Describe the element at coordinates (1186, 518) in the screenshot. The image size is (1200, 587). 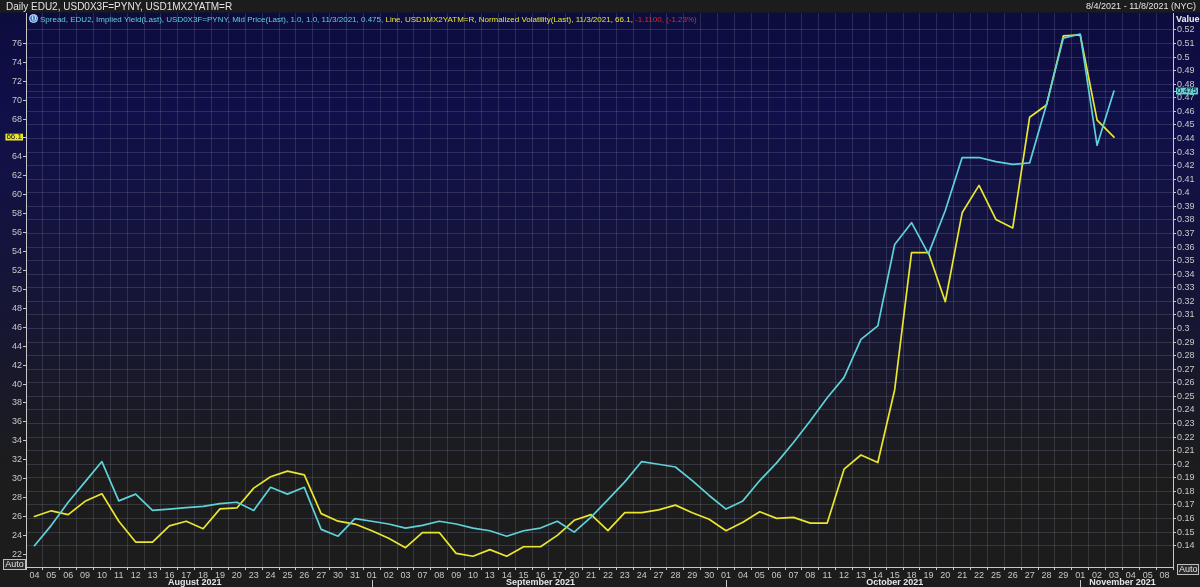
I see `y2-tick-label: 0.16` at that location.